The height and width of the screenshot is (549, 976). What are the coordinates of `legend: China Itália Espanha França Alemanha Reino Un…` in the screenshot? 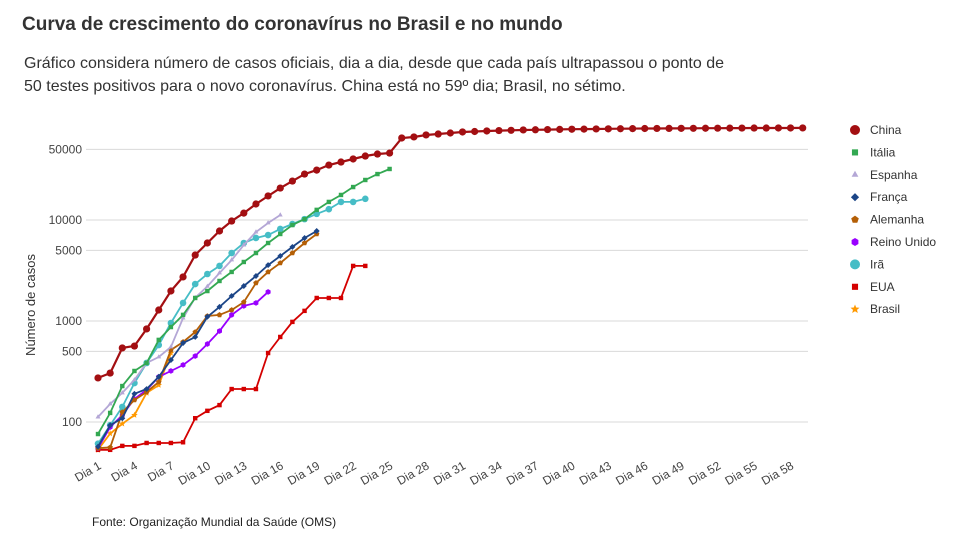 It's located at (893, 219).